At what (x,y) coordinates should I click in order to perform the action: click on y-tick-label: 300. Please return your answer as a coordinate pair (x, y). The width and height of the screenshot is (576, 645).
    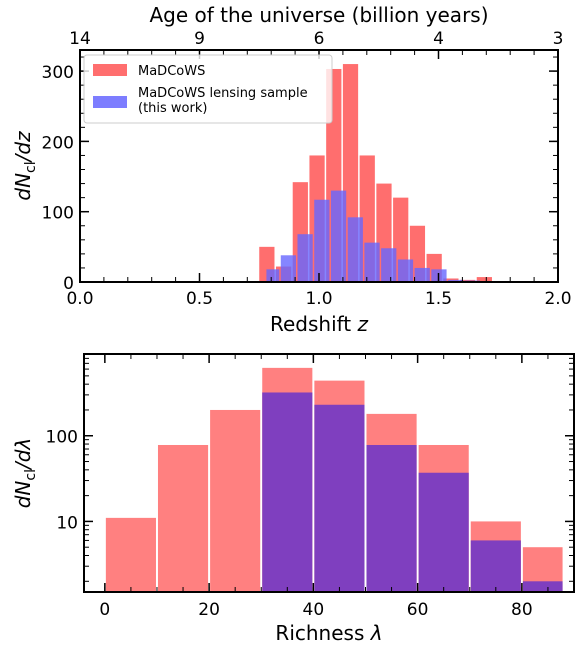
    Looking at the image, I should click on (58, 73).